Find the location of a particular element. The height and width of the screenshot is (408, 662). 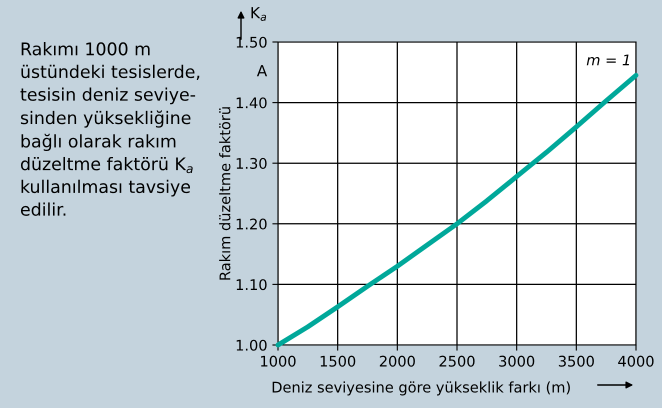

x-tick-label: 3500 is located at coordinates (576, 361).